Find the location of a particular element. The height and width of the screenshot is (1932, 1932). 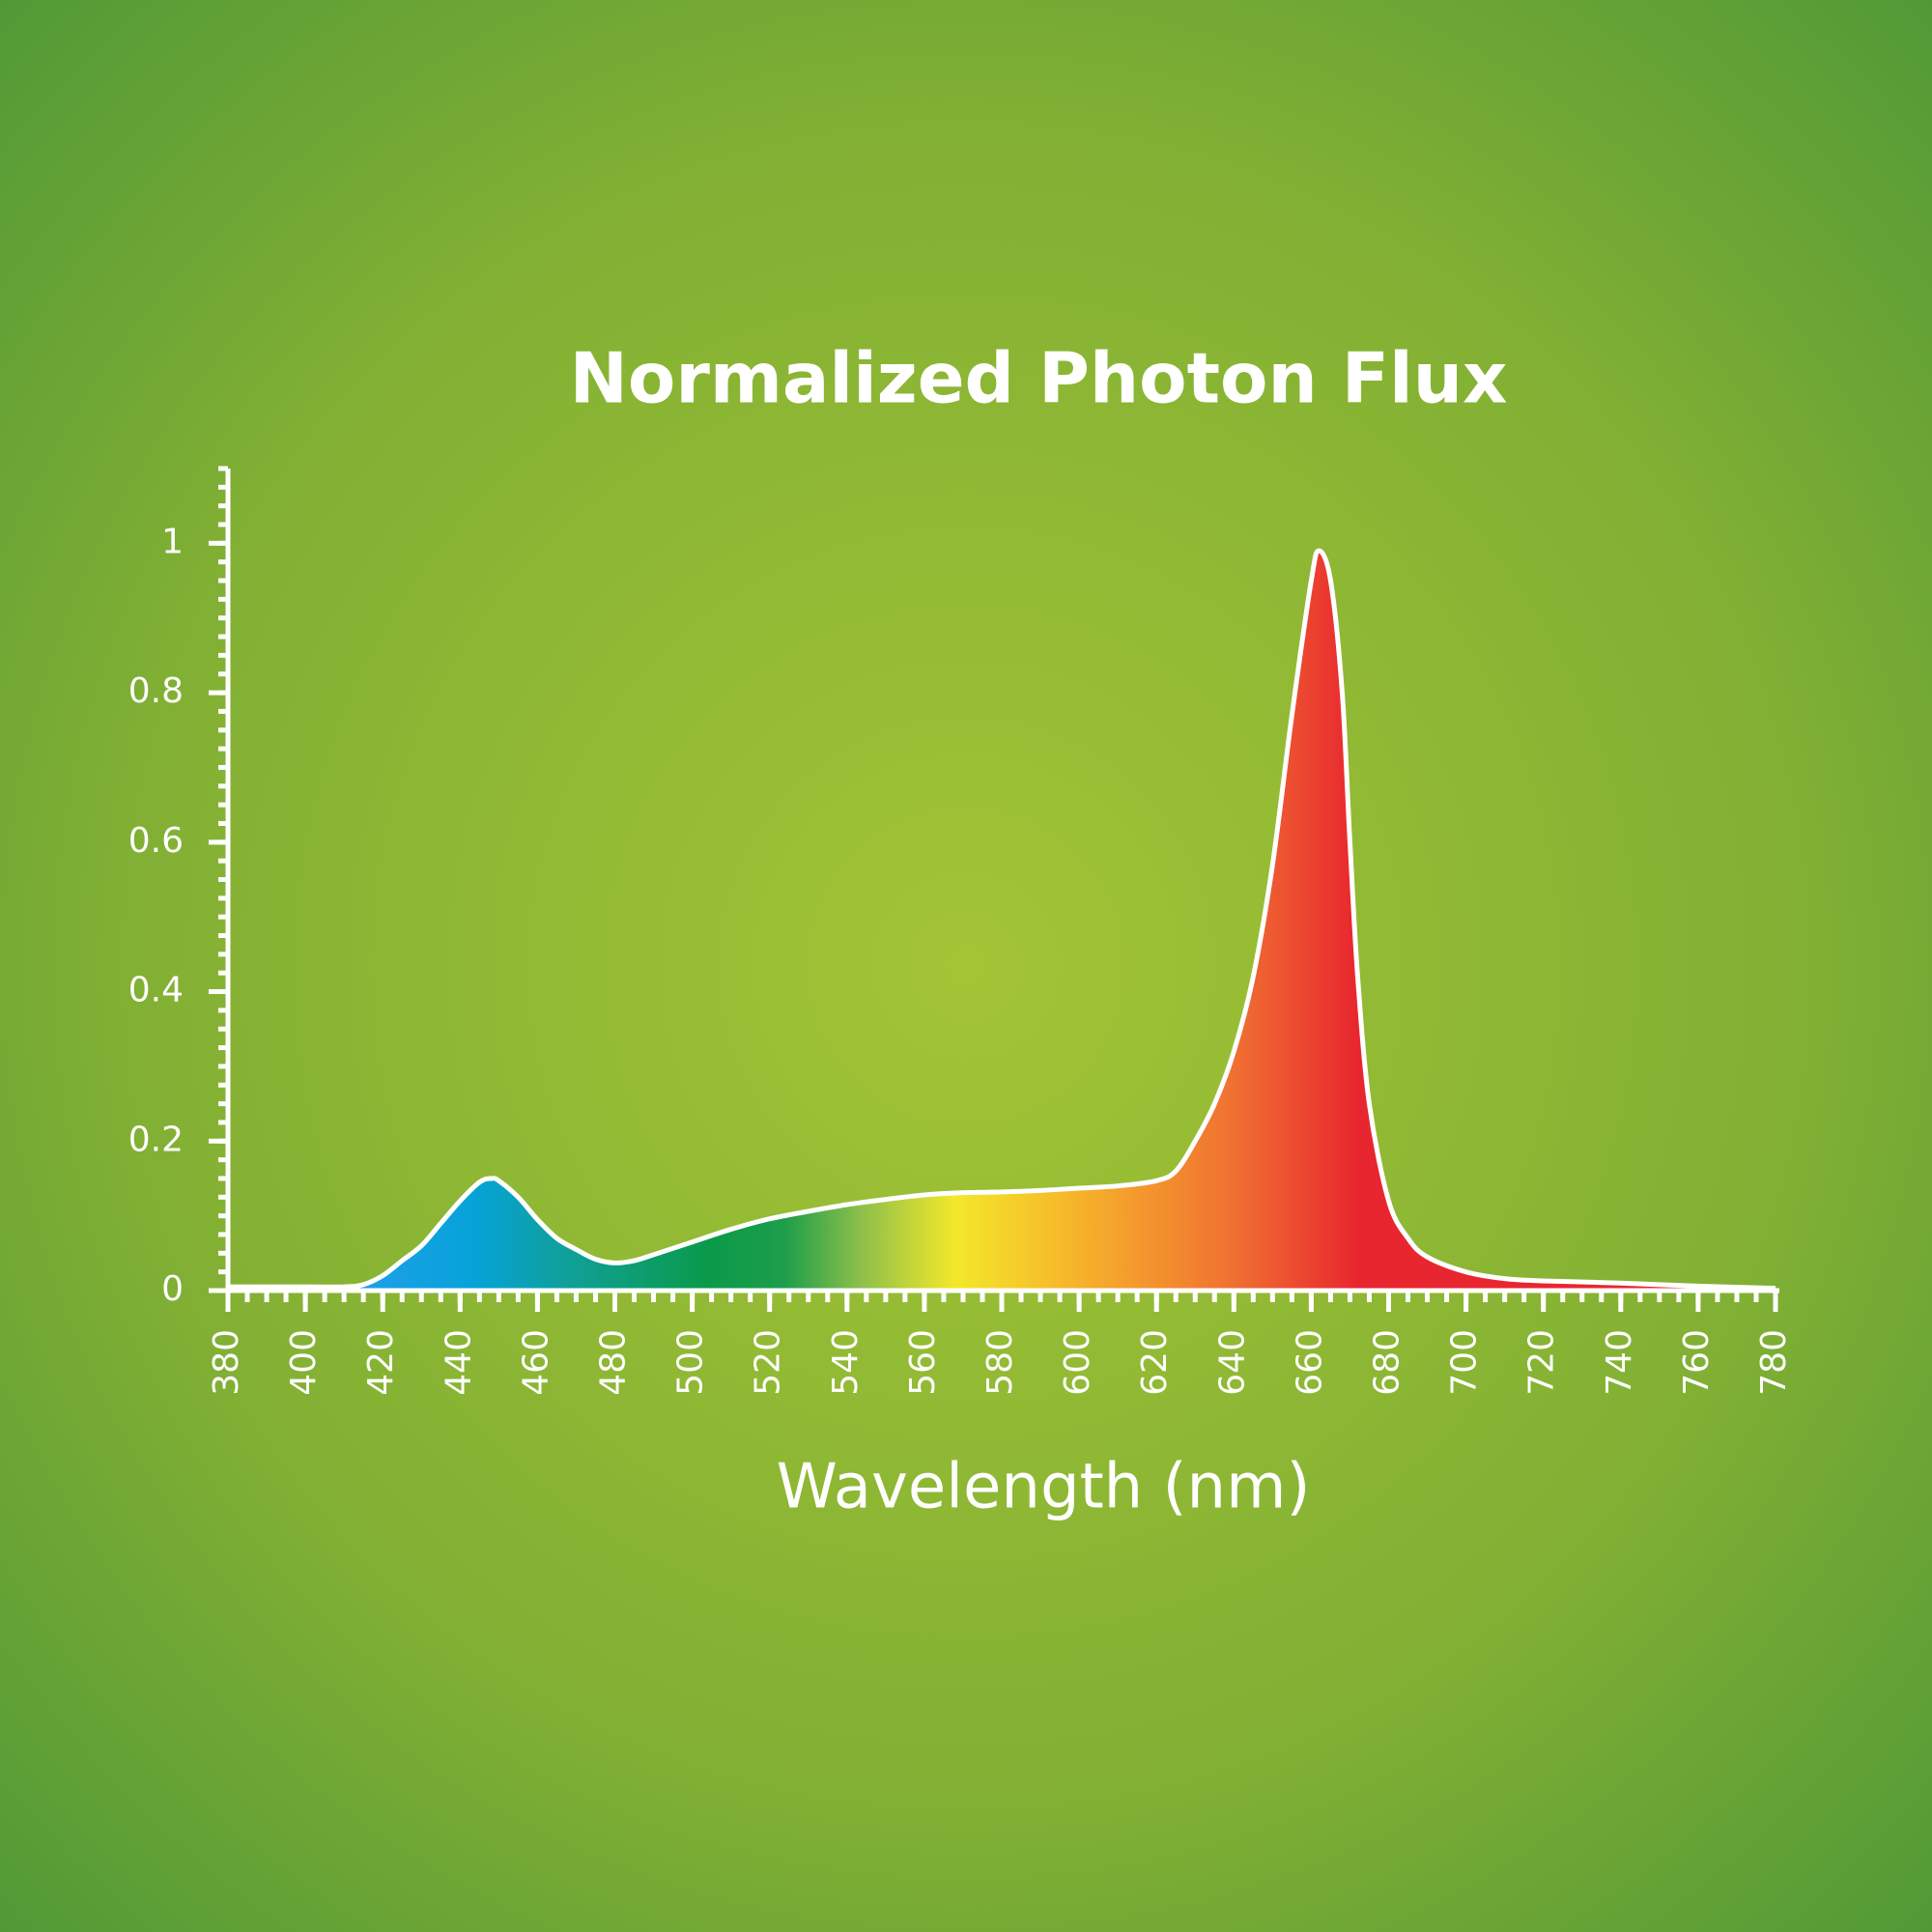

x-tick-label: 760 is located at coordinates (1697, 1362).